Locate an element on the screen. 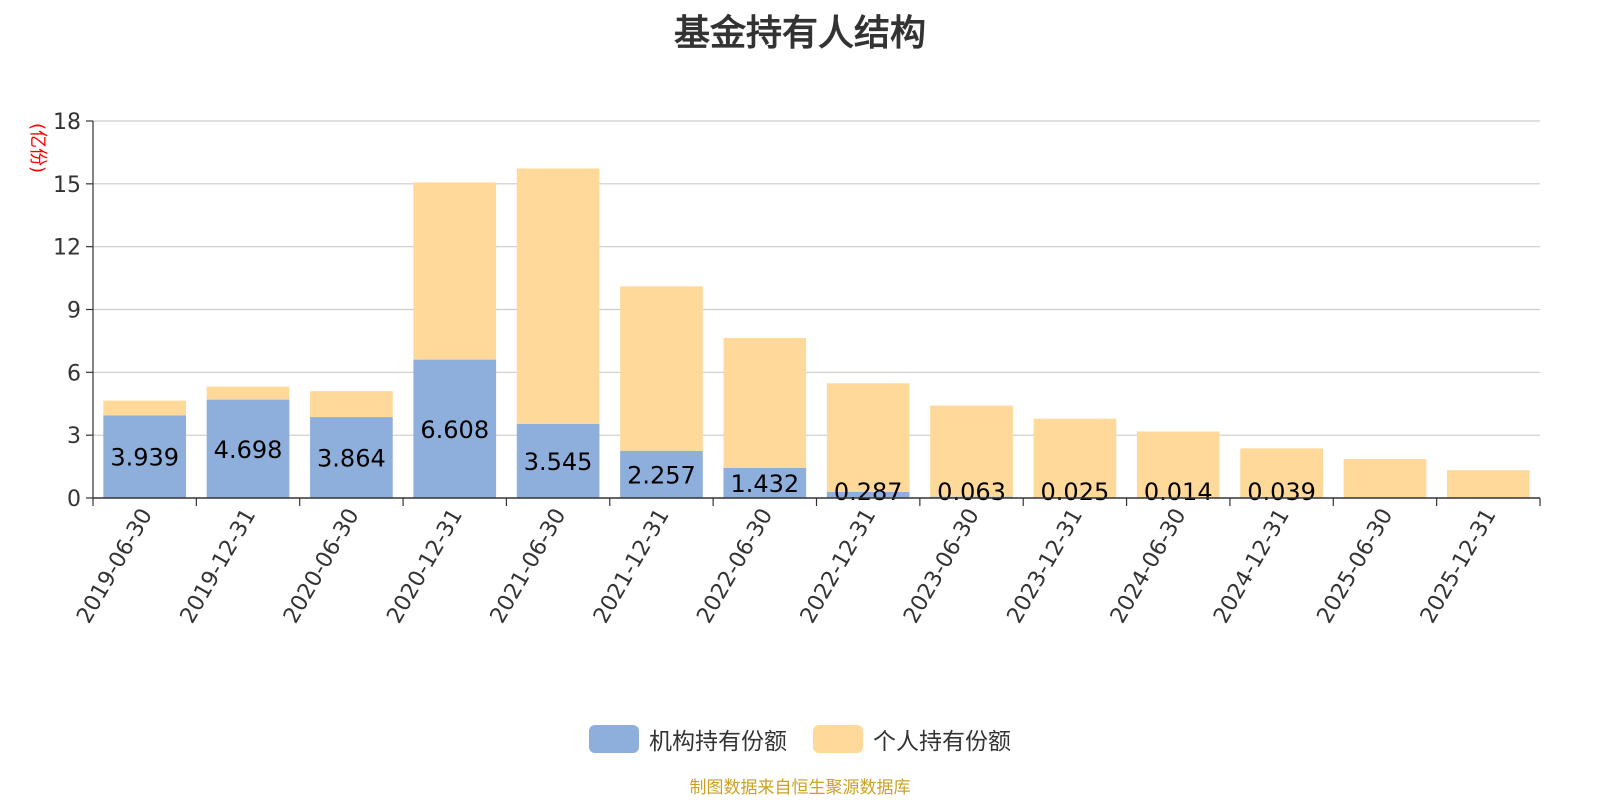  legend-label-individual: 个人持有份额 is located at coordinates (942, 742).